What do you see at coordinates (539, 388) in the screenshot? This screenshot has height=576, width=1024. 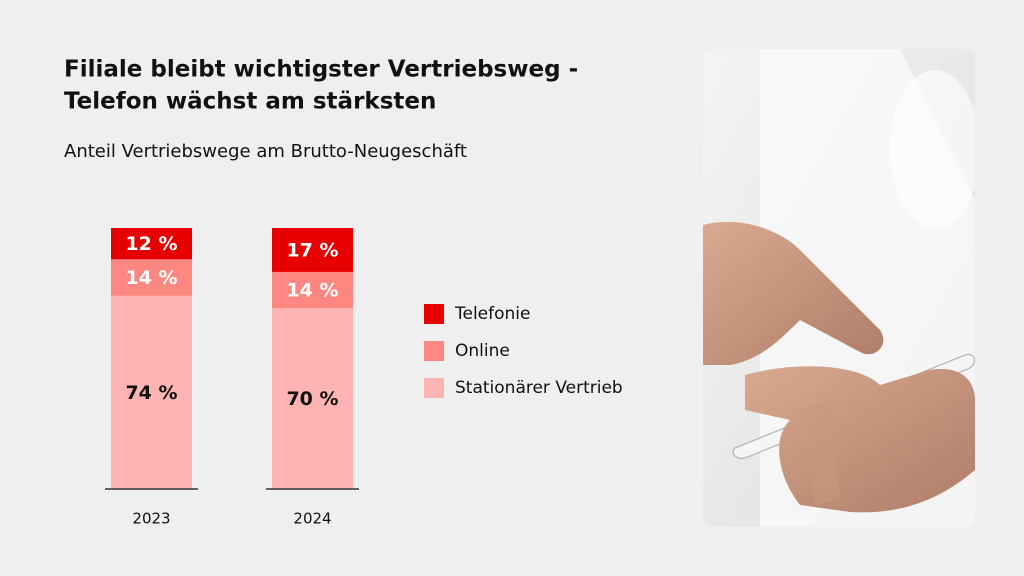 I see `legend-label: Stationärer Vertrieb` at bounding box center [539, 388].